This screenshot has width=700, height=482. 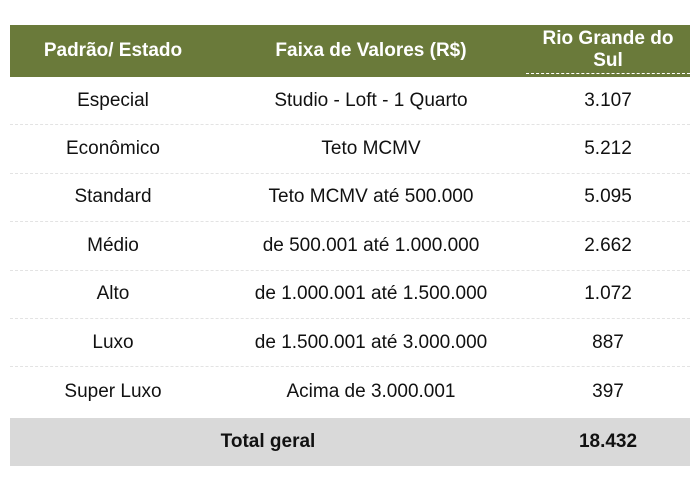 What do you see at coordinates (371, 100) in the screenshot?
I see `cell-faixa: Studio - Loft - 1 Quarto` at bounding box center [371, 100].